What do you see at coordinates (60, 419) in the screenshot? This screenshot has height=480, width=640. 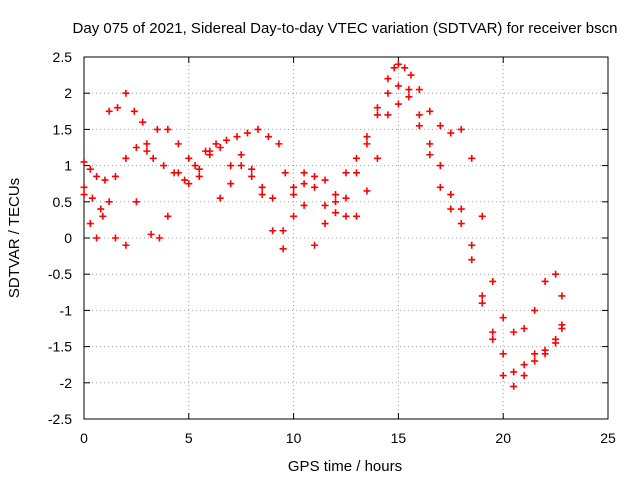 I see `y-tick-label: -2.5` at bounding box center [60, 419].